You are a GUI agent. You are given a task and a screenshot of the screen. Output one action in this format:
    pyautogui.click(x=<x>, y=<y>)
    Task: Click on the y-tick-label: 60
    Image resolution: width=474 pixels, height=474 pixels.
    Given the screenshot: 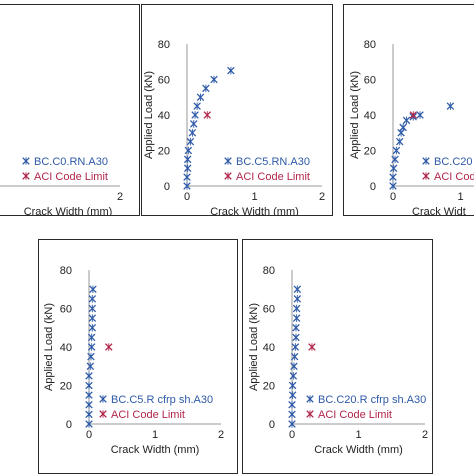 What is the action you would take?
    pyautogui.click(x=269, y=310)
    